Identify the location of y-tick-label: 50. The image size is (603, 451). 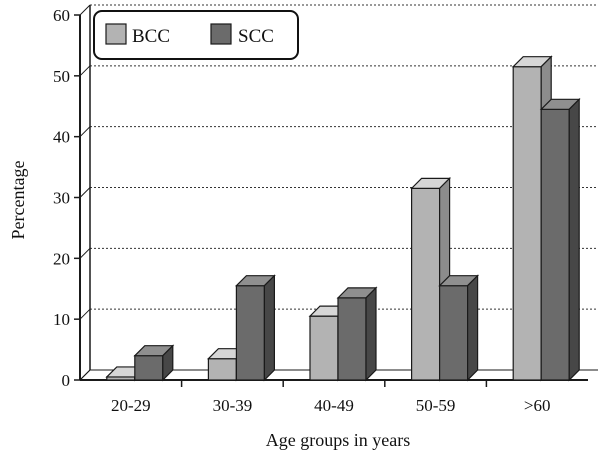
(61, 76).